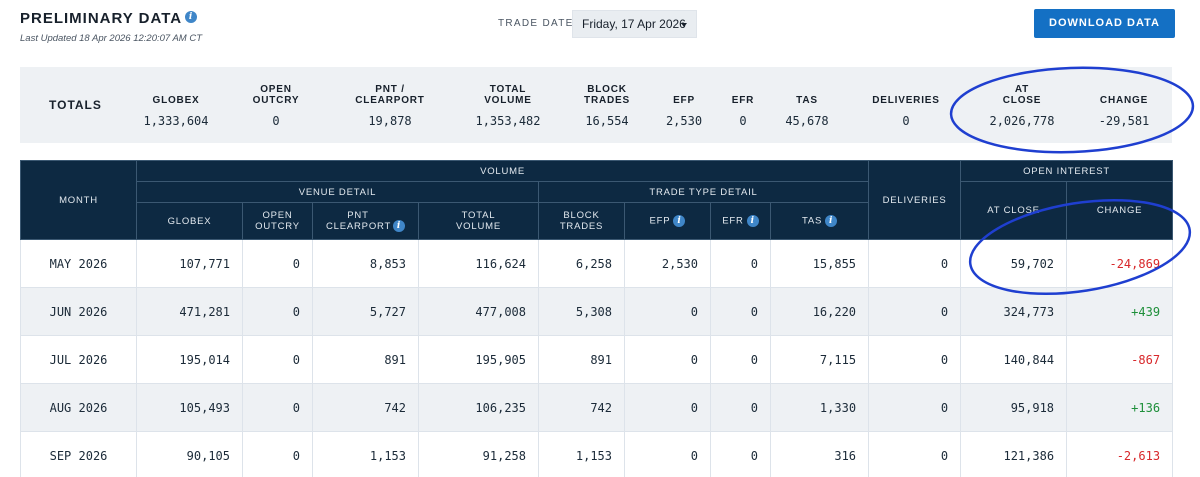 Image resolution: width=1200 pixels, height=477 pixels. Describe the element at coordinates (1120, 454) in the screenshot. I see `change-cell: -2,613` at that location.